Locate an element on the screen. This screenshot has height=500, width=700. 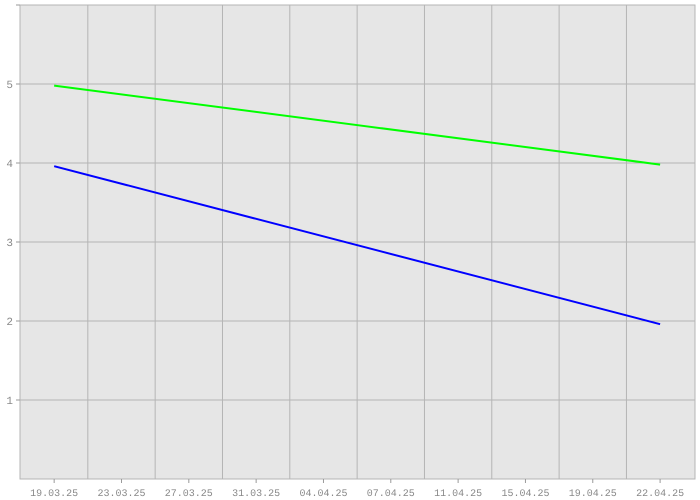
x-tick-label: 15.04.25 is located at coordinates (525, 494).